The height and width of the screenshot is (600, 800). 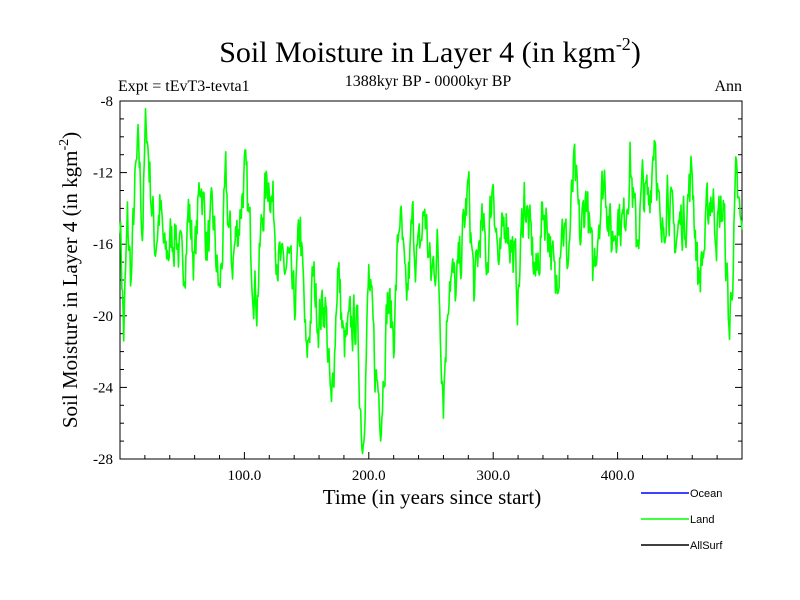 What do you see at coordinates (432, 497) in the screenshot?
I see `x-axis-label: Time (in years since start)` at bounding box center [432, 497].